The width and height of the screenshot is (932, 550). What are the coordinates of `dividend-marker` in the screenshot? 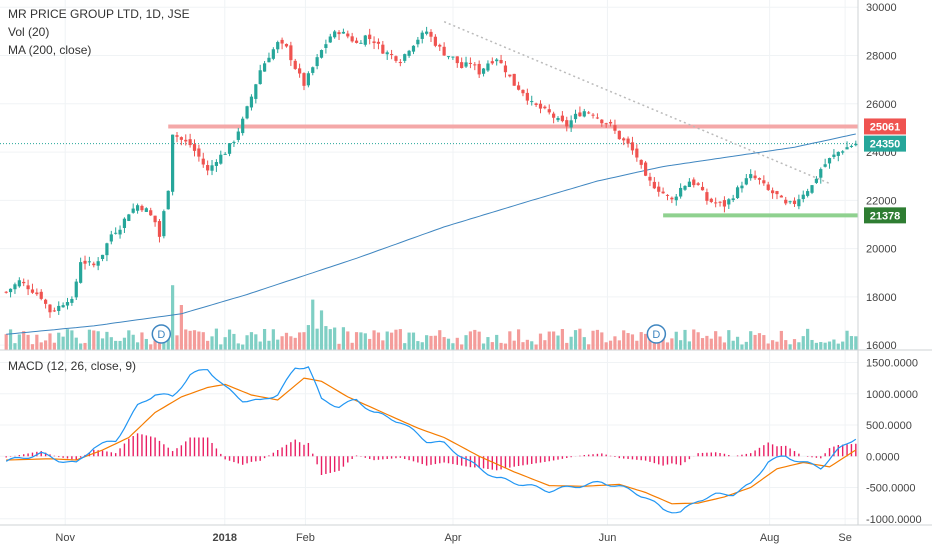 It's located at (656, 334).